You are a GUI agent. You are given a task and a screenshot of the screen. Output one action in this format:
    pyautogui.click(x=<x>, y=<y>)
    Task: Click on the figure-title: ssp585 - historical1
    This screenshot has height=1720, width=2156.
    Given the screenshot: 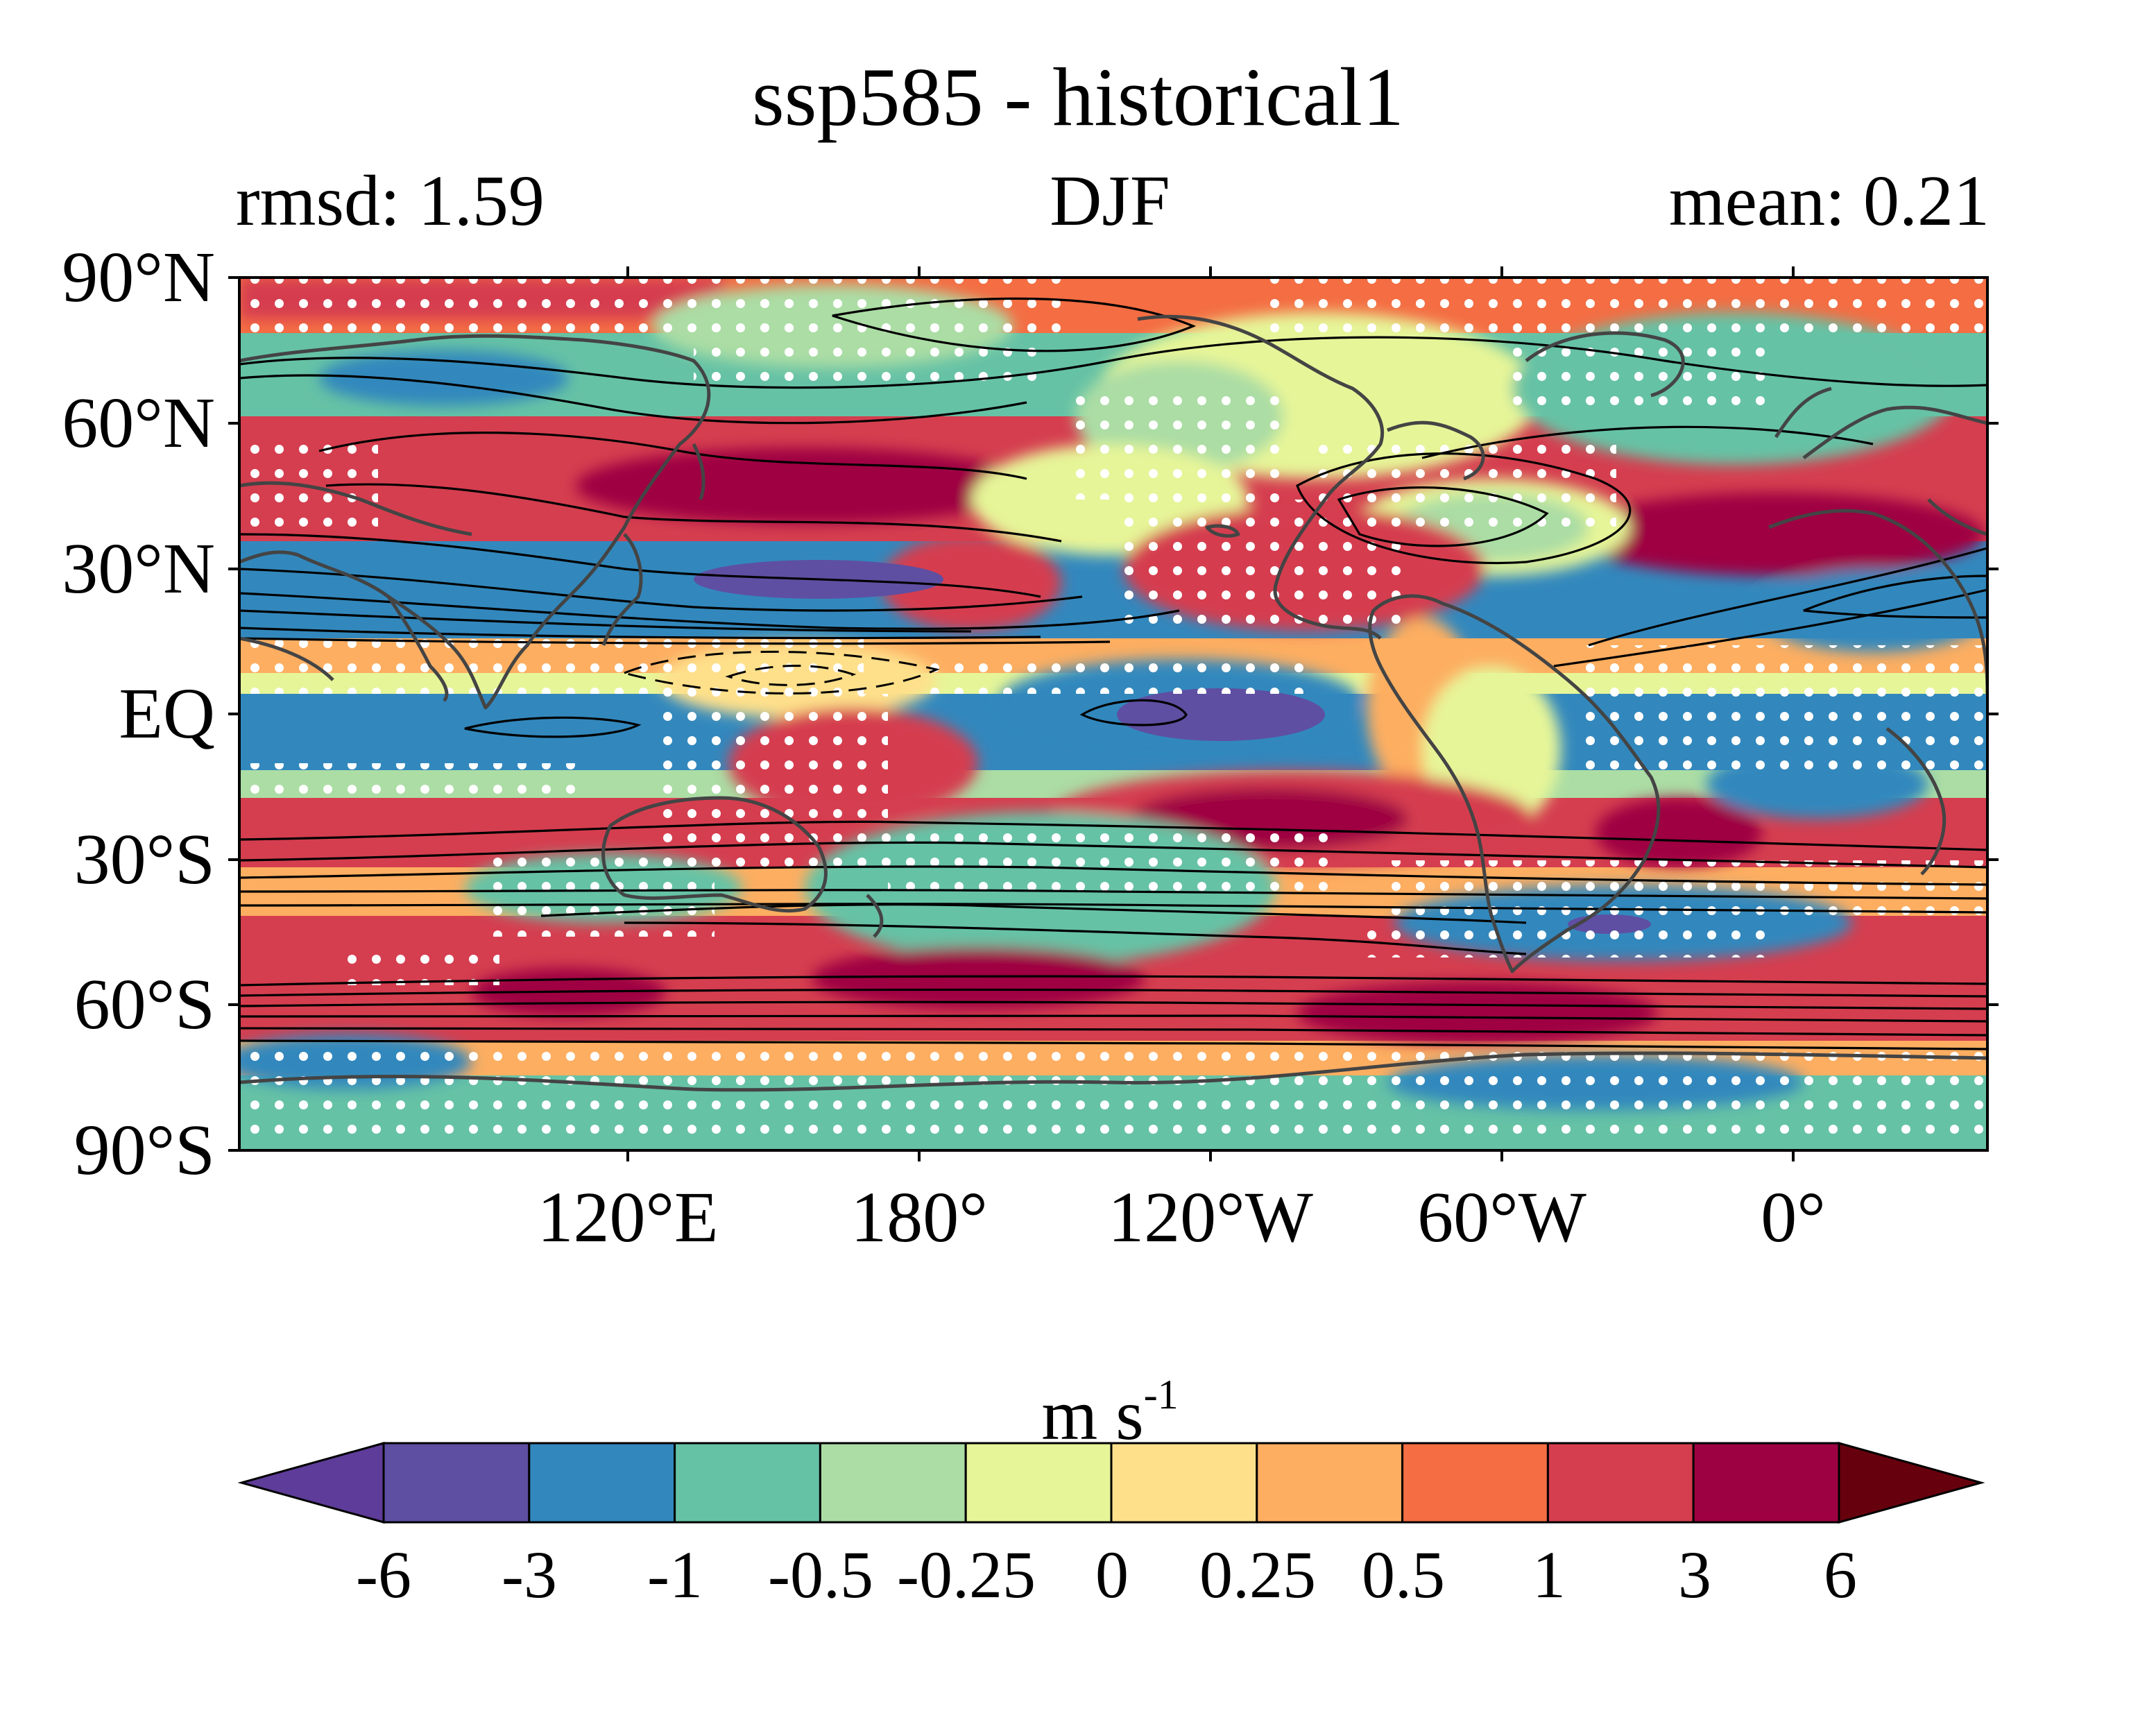 What is the action you would take?
    pyautogui.click(x=1078, y=97)
    